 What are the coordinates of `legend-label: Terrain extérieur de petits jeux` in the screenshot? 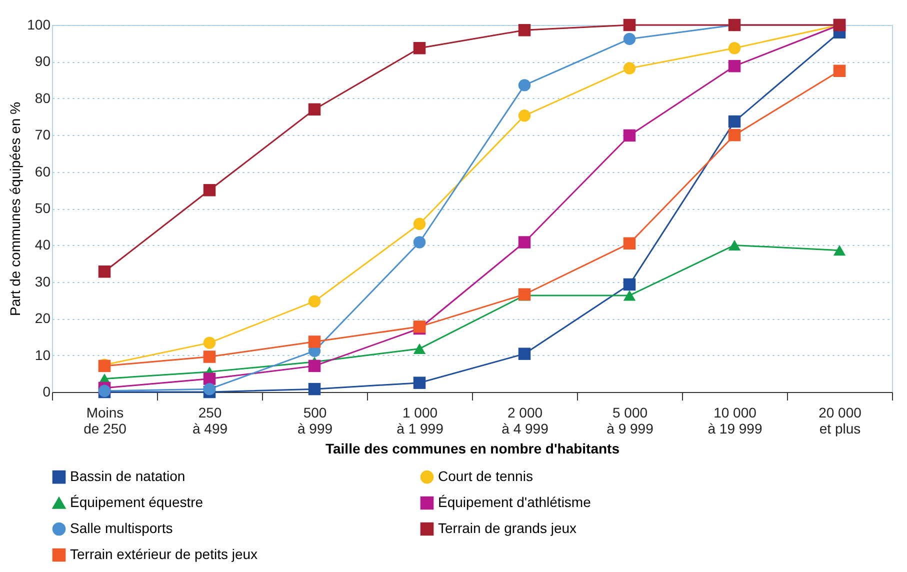 It's located at (164, 554).